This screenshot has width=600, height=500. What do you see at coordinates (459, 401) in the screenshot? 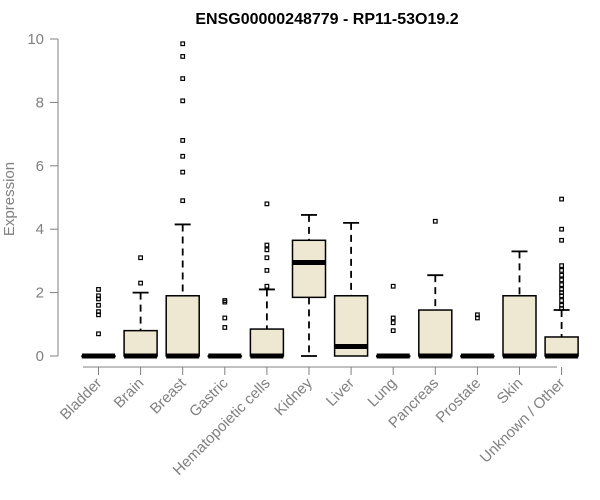
I see `x-tick-label: Prostate` at bounding box center [459, 401].